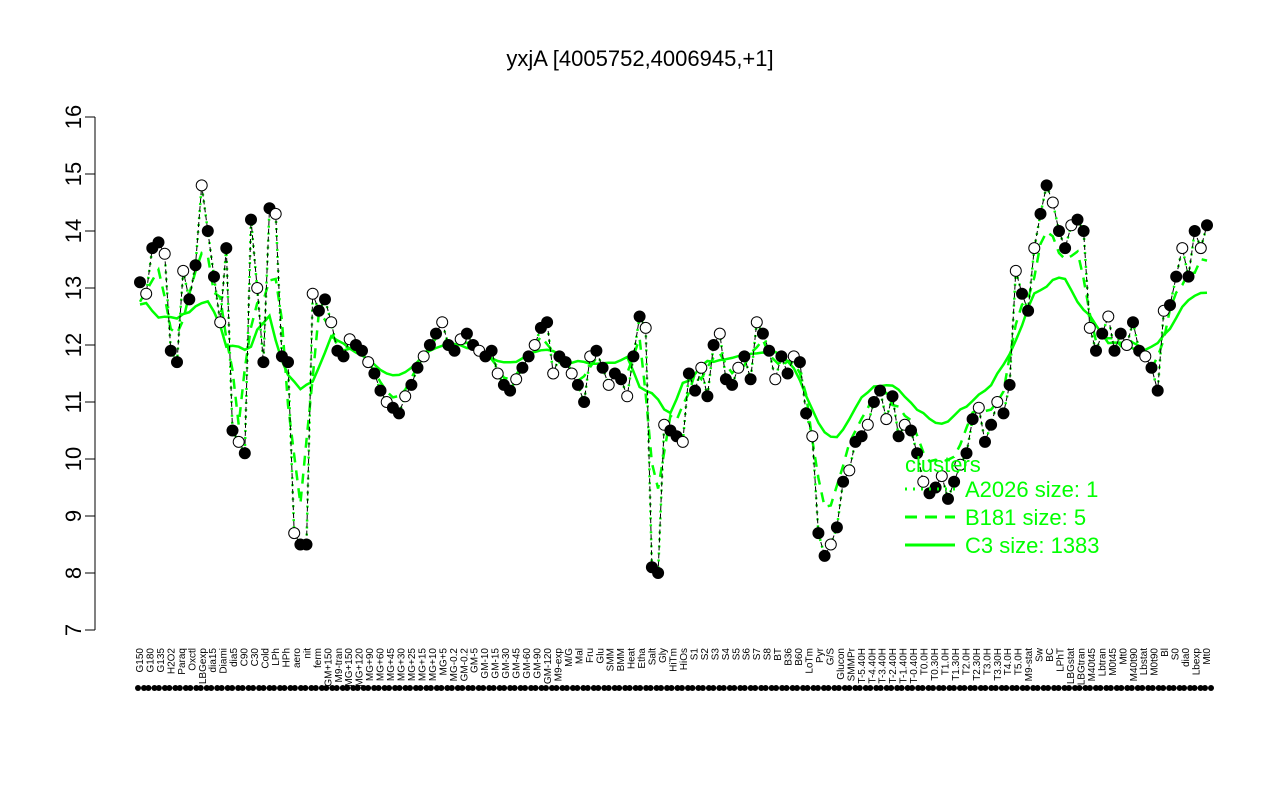  Describe the element at coordinates (945, 661) in the screenshot. I see `x-tick-label: T1.0H` at that location.